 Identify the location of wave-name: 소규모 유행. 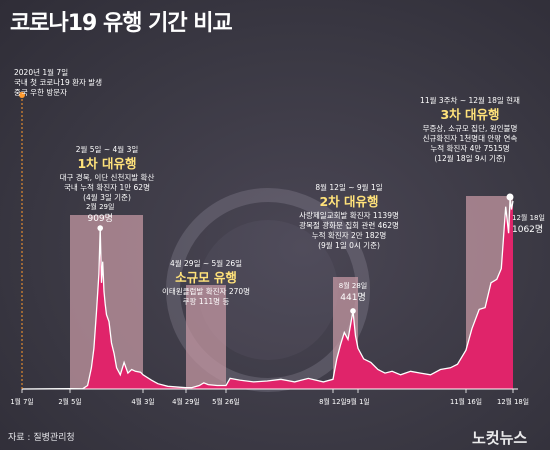
(206, 277).